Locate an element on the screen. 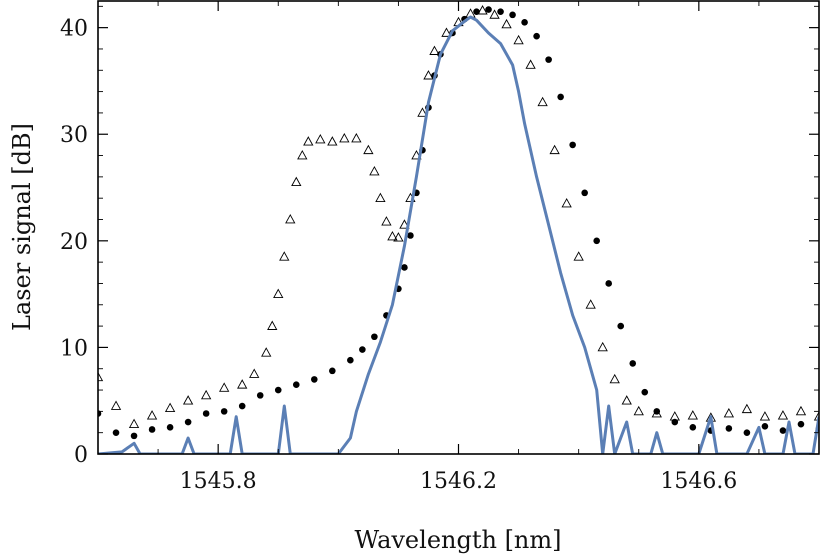 This screenshot has height=555, width=830. x-tick-label: 1546.6 is located at coordinates (698, 481).